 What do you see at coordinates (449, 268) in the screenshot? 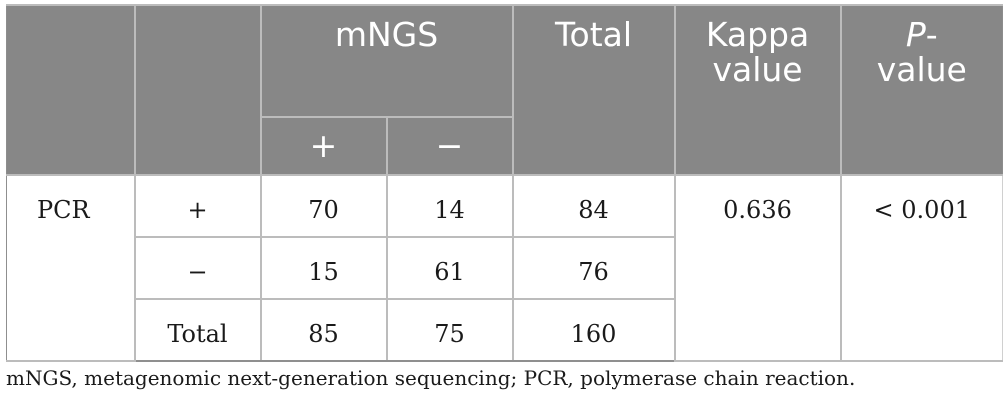
I see `cell-mngs-negative: 61` at bounding box center [449, 268].